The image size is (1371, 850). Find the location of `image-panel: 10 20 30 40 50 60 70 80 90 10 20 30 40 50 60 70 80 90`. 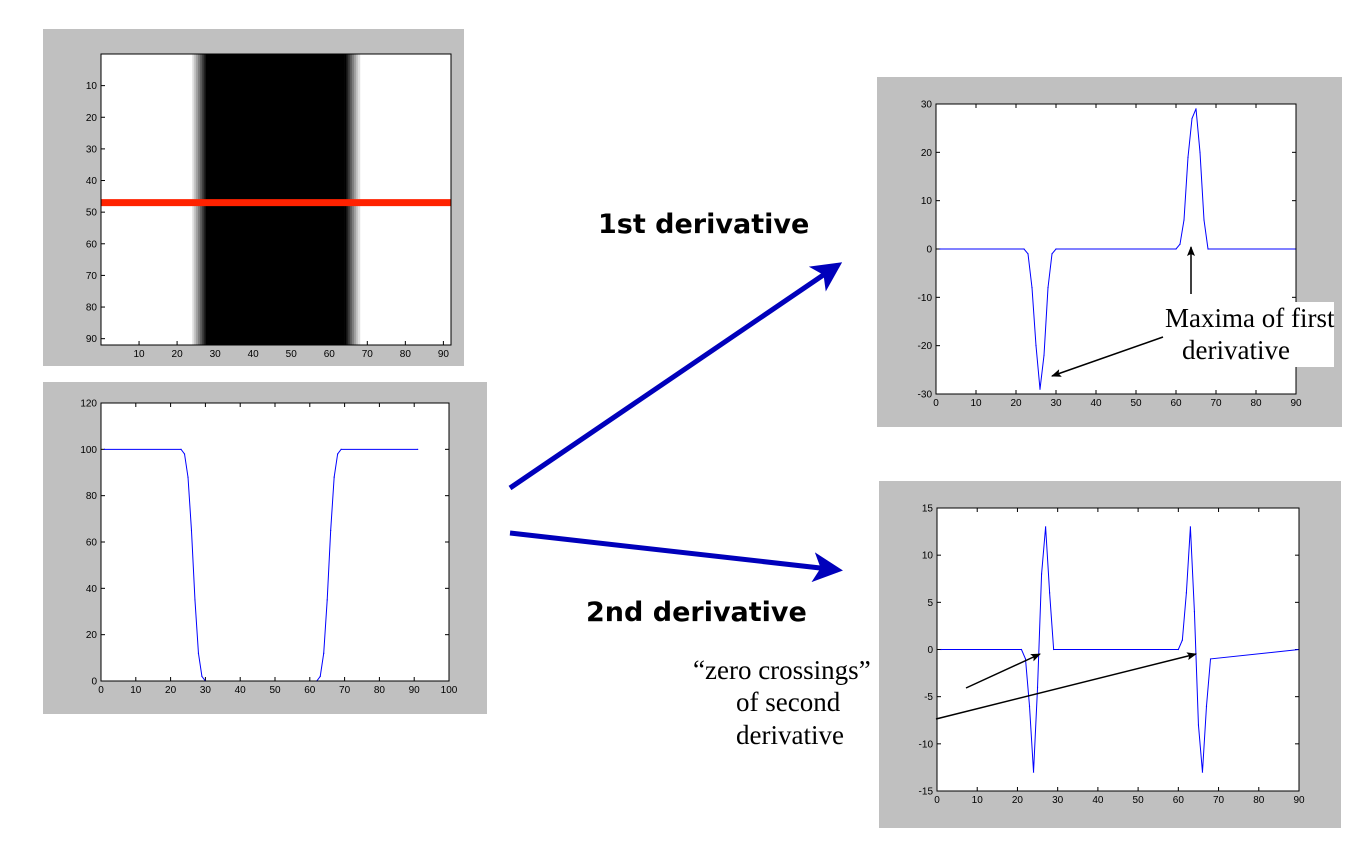

image-panel: 10 20 30 40 50 60 70 80 90 10 20 30 40 50 60 70 80 90 is located at coordinates (253, 197).